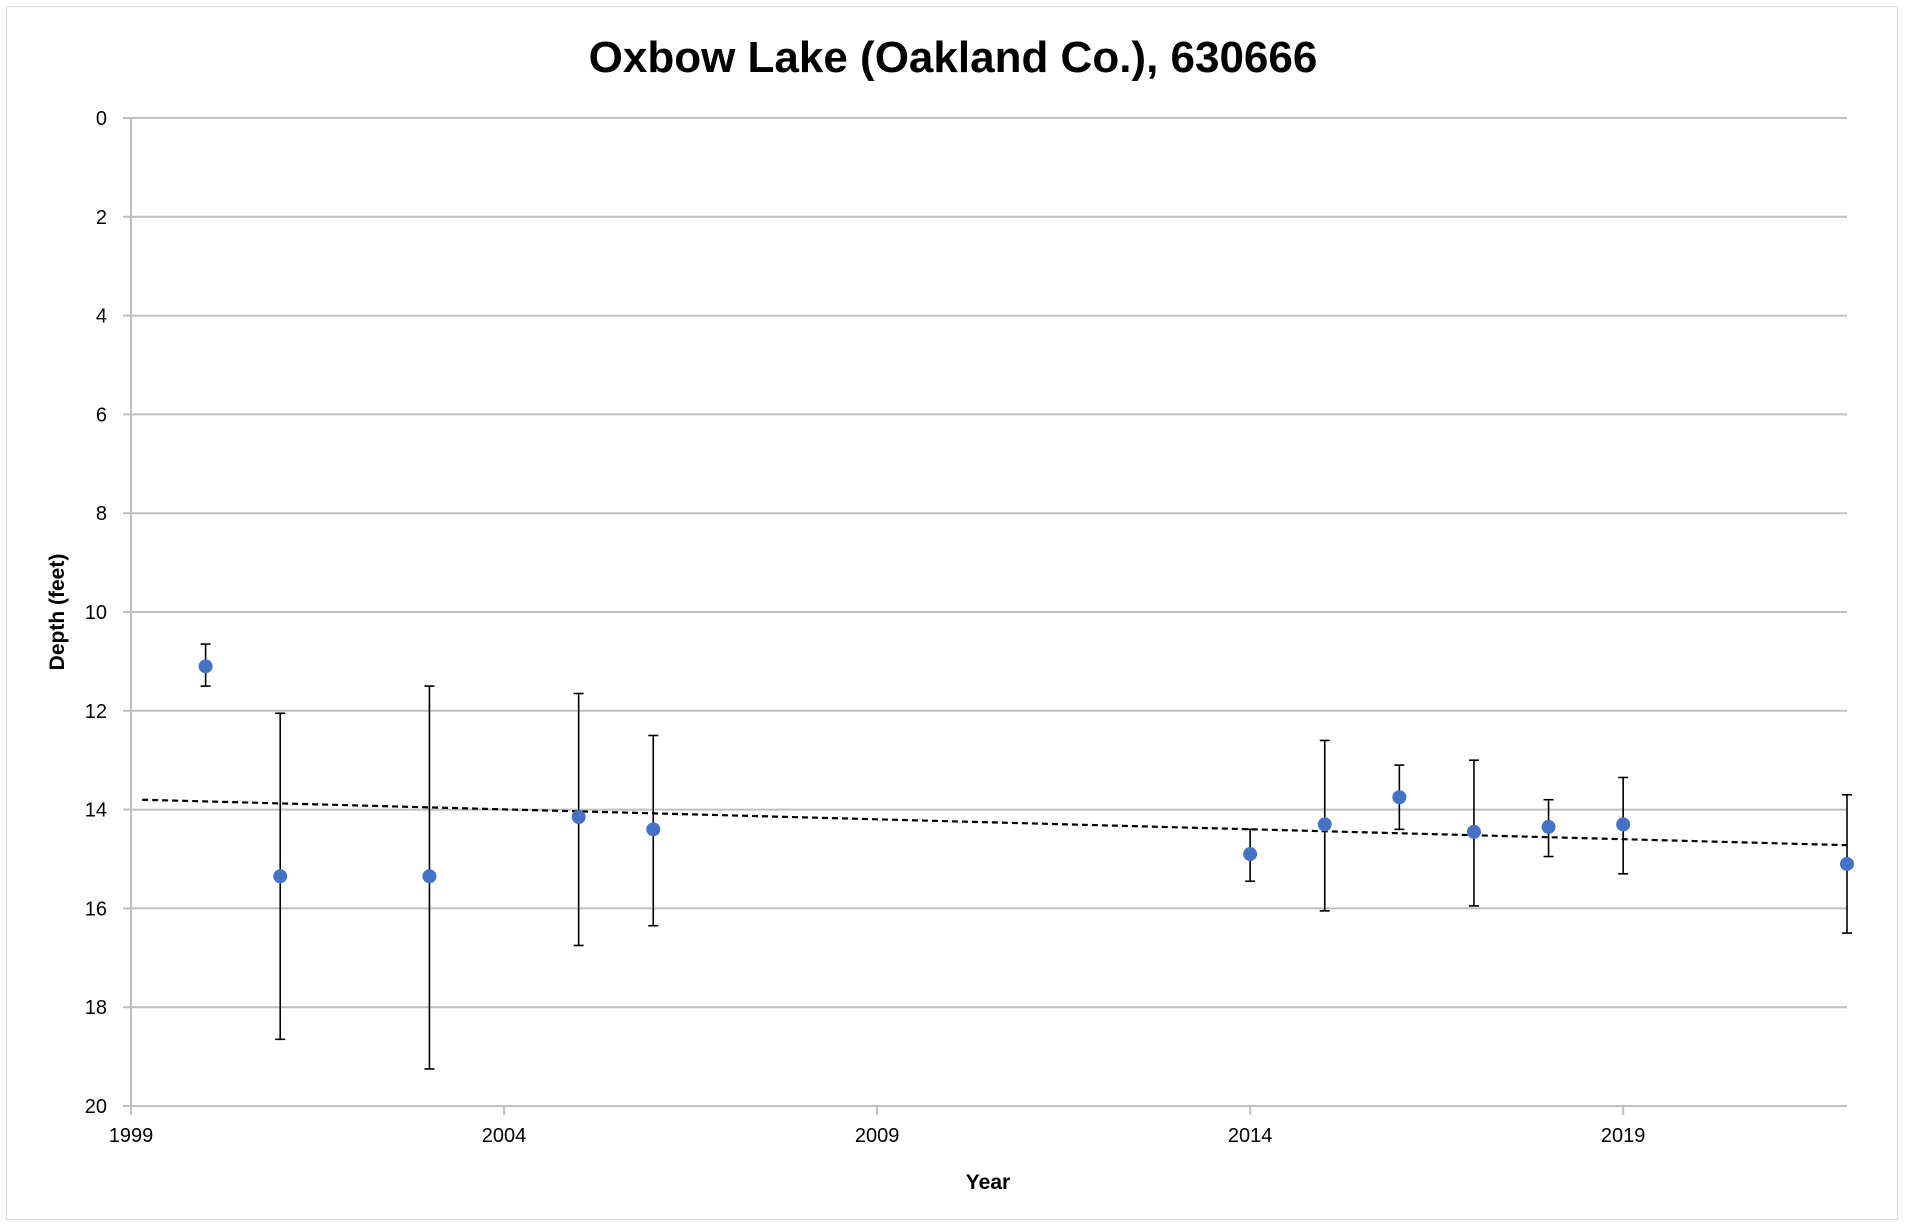 Image resolution: width=1906 pixels, height=1227 pixels. I want to click on trendline, so click(995, 822).